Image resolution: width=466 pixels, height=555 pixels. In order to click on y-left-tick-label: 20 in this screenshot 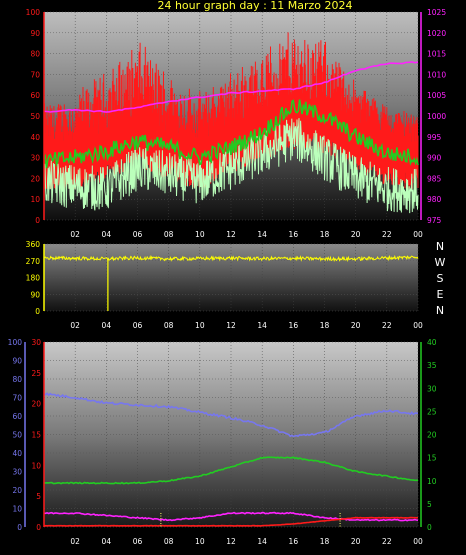, I will do `click(35, 178)`.